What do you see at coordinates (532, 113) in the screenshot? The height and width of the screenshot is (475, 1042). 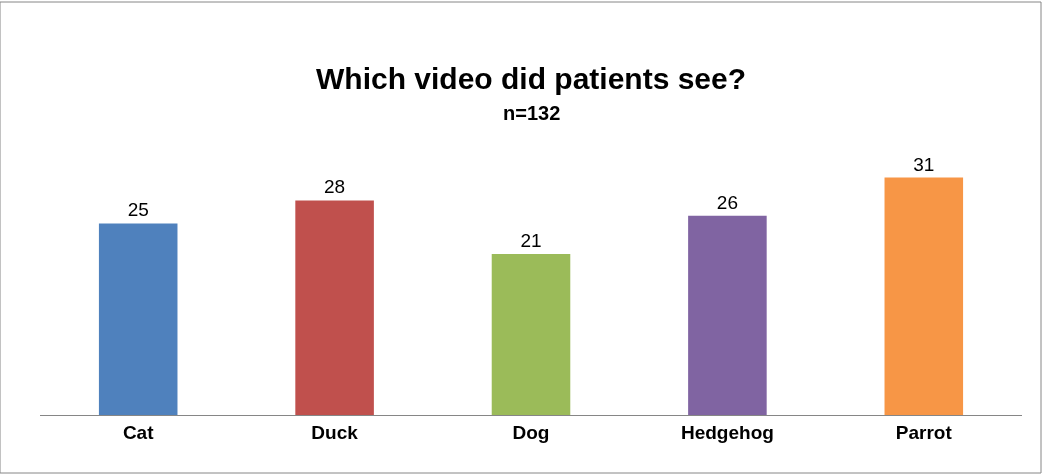 I see `chart-subtitle: n=132` at bounding box center [532, 113].